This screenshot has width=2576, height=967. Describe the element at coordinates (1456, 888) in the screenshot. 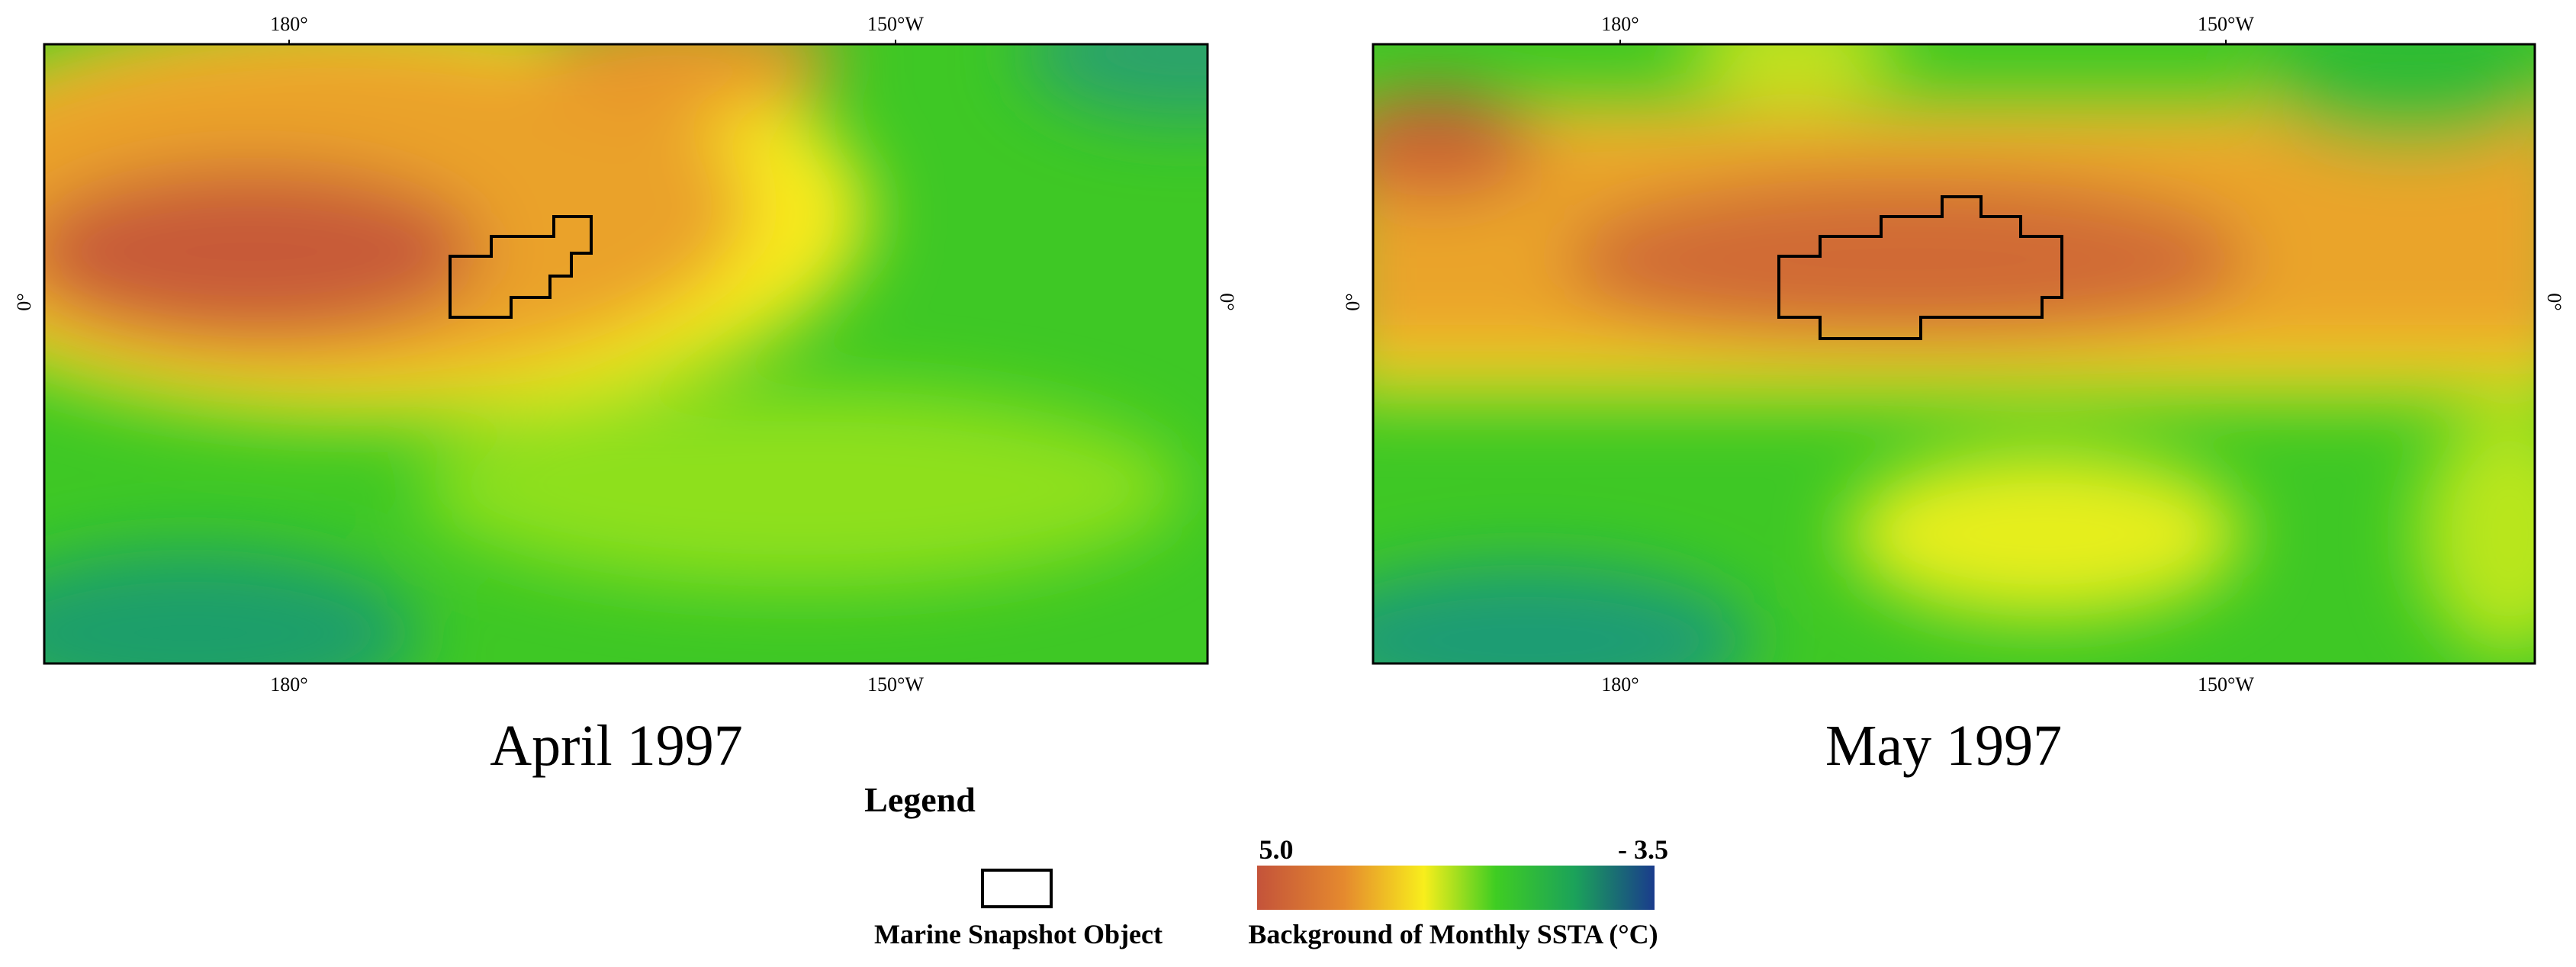

I see `colorbar` at that location.